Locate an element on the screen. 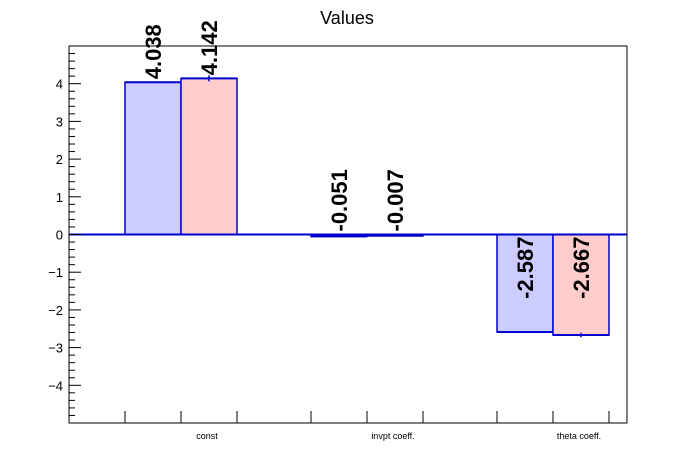  y-tick-label: −2 is located at coordinates (55, 310).